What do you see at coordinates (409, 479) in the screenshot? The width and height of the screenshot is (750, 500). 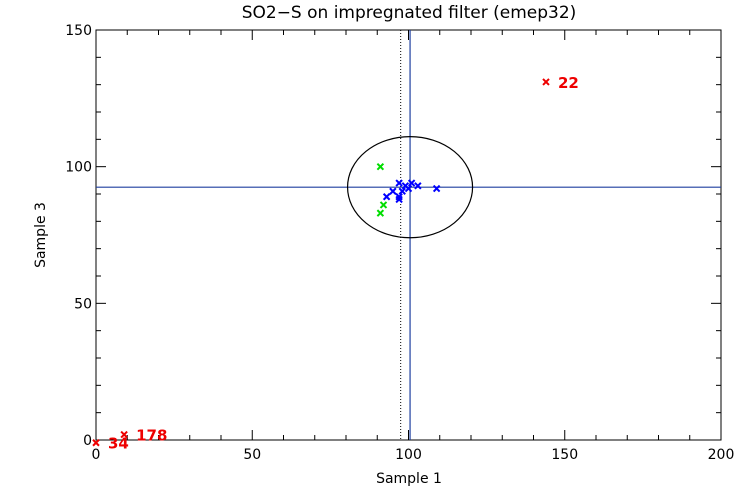 I see `x-axis-label: Sample 1` at bounding box center [409, 479].